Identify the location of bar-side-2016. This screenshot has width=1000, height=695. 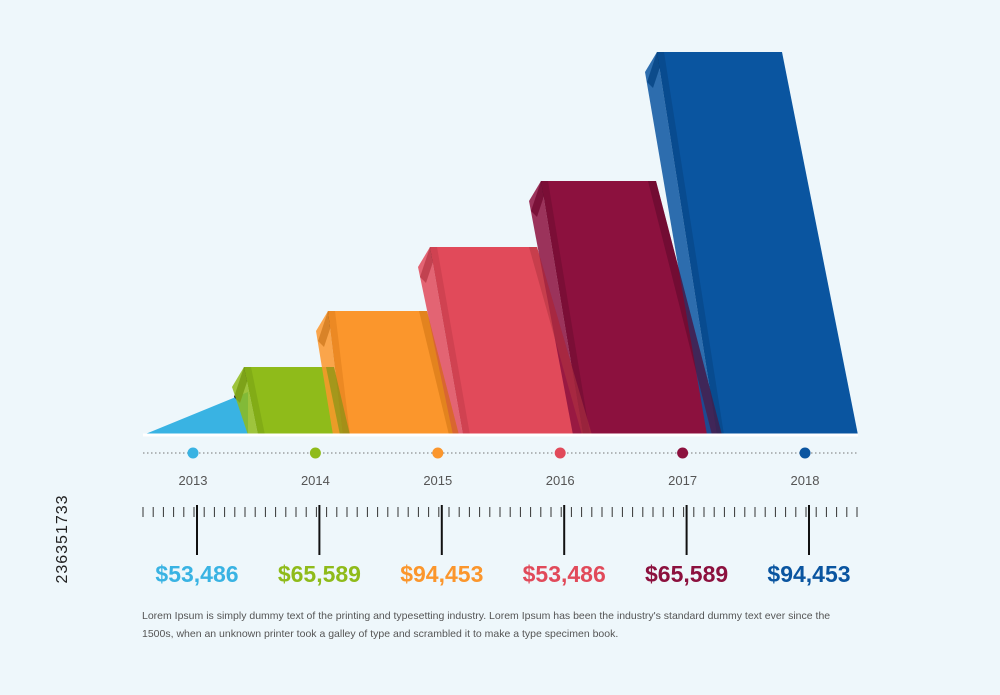
(440, 341).